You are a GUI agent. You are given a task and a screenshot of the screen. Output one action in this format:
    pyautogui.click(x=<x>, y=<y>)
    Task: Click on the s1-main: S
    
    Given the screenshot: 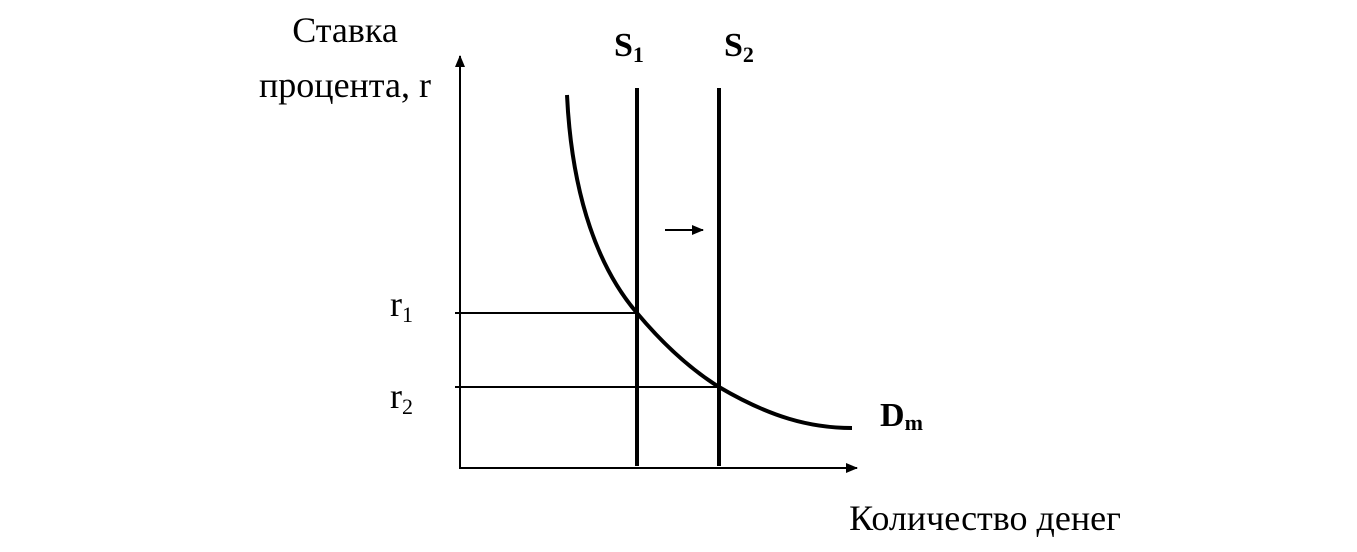 What is the action you would take?
    pyautogui.click(x=623, y=45)
    